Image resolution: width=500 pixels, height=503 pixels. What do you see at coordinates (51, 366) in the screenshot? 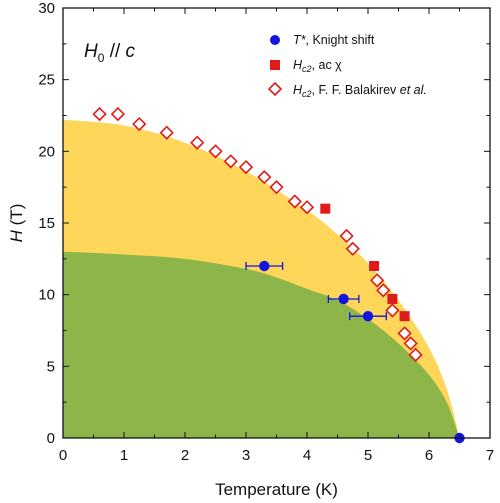
I see `y-tick-label: 5` at bounding box center [51, 366].